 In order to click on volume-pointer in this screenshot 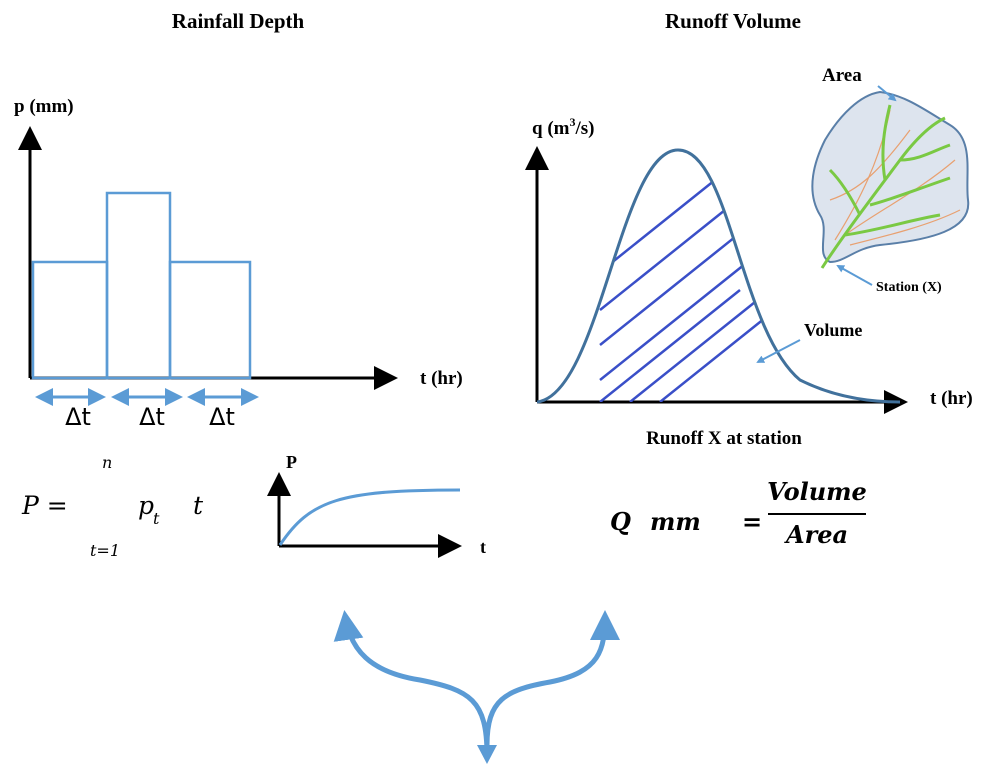, I will do `click(778, 351)`.